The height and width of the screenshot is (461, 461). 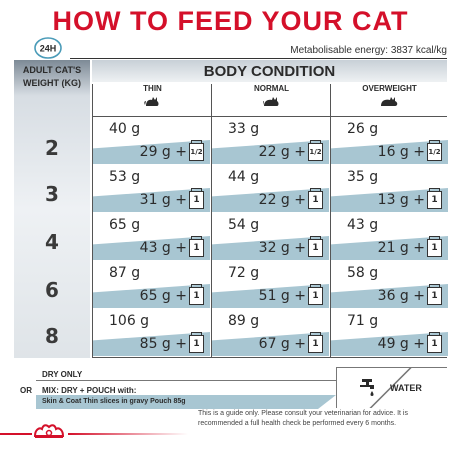 I want to click on feeding-cell: 65 g 43 g +1, so click(x=151, y=237).